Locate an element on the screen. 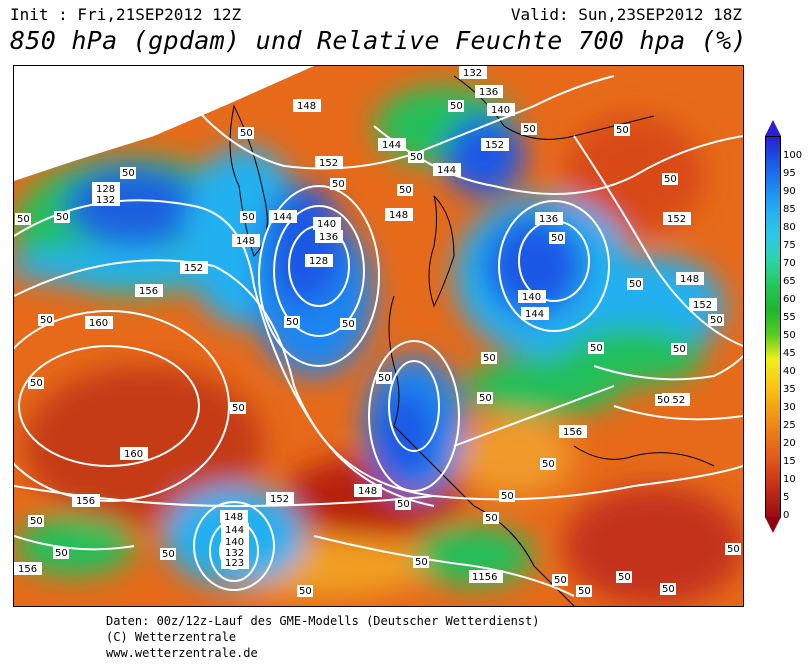 The width and height of the screenshot is (812, 671). colorbar-tick: 0 is located at coordinates (786, 515).